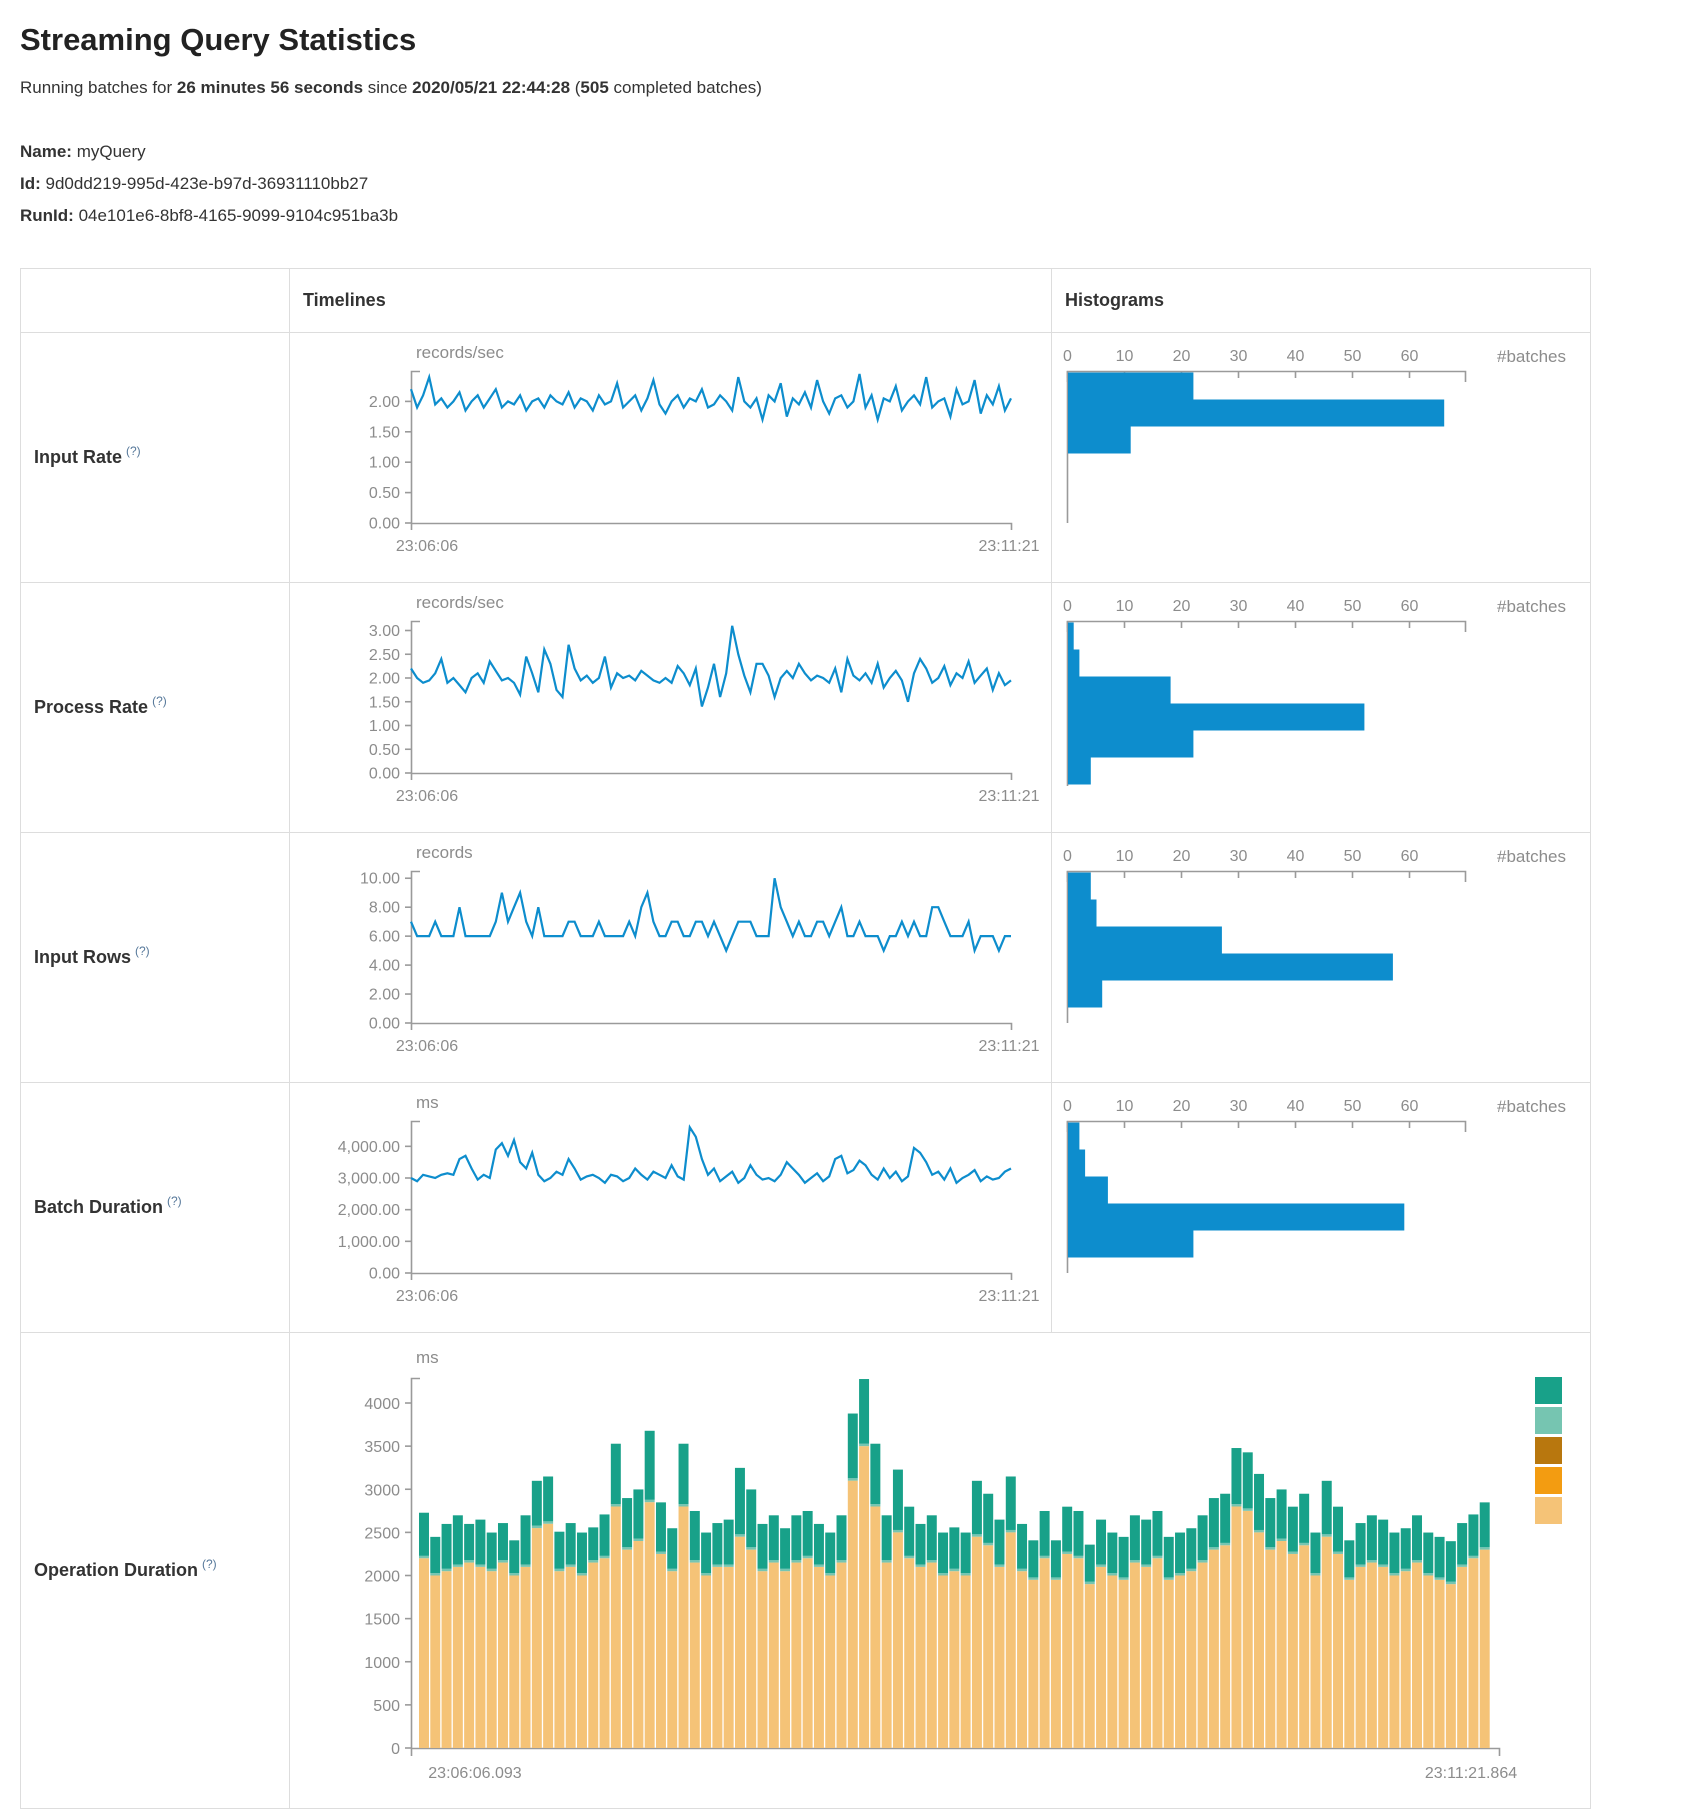 The width and height of the screenshot is (1693, 1820). I want to click on svg-text: 23:11:21.864, so click(1471, 1773).